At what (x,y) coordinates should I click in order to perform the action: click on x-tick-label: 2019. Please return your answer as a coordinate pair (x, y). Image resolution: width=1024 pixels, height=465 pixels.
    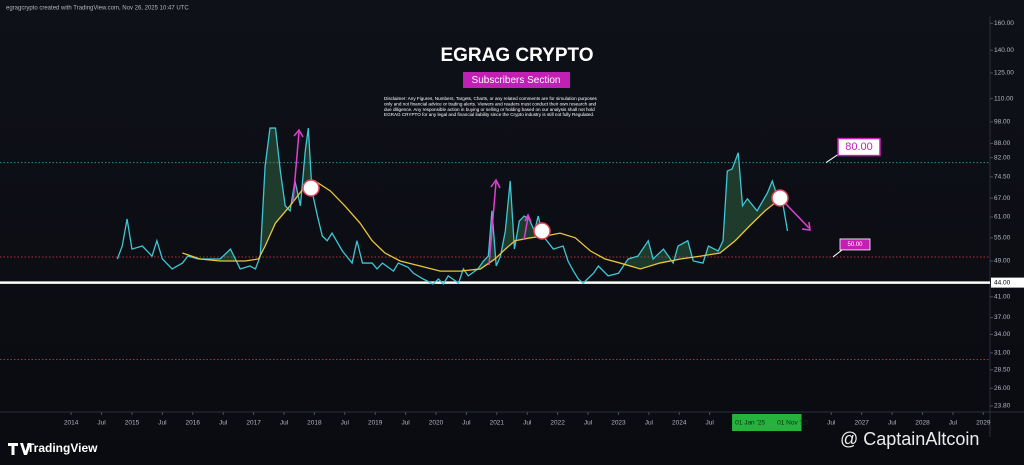
    Looking at the image, I should click on (375, 423).